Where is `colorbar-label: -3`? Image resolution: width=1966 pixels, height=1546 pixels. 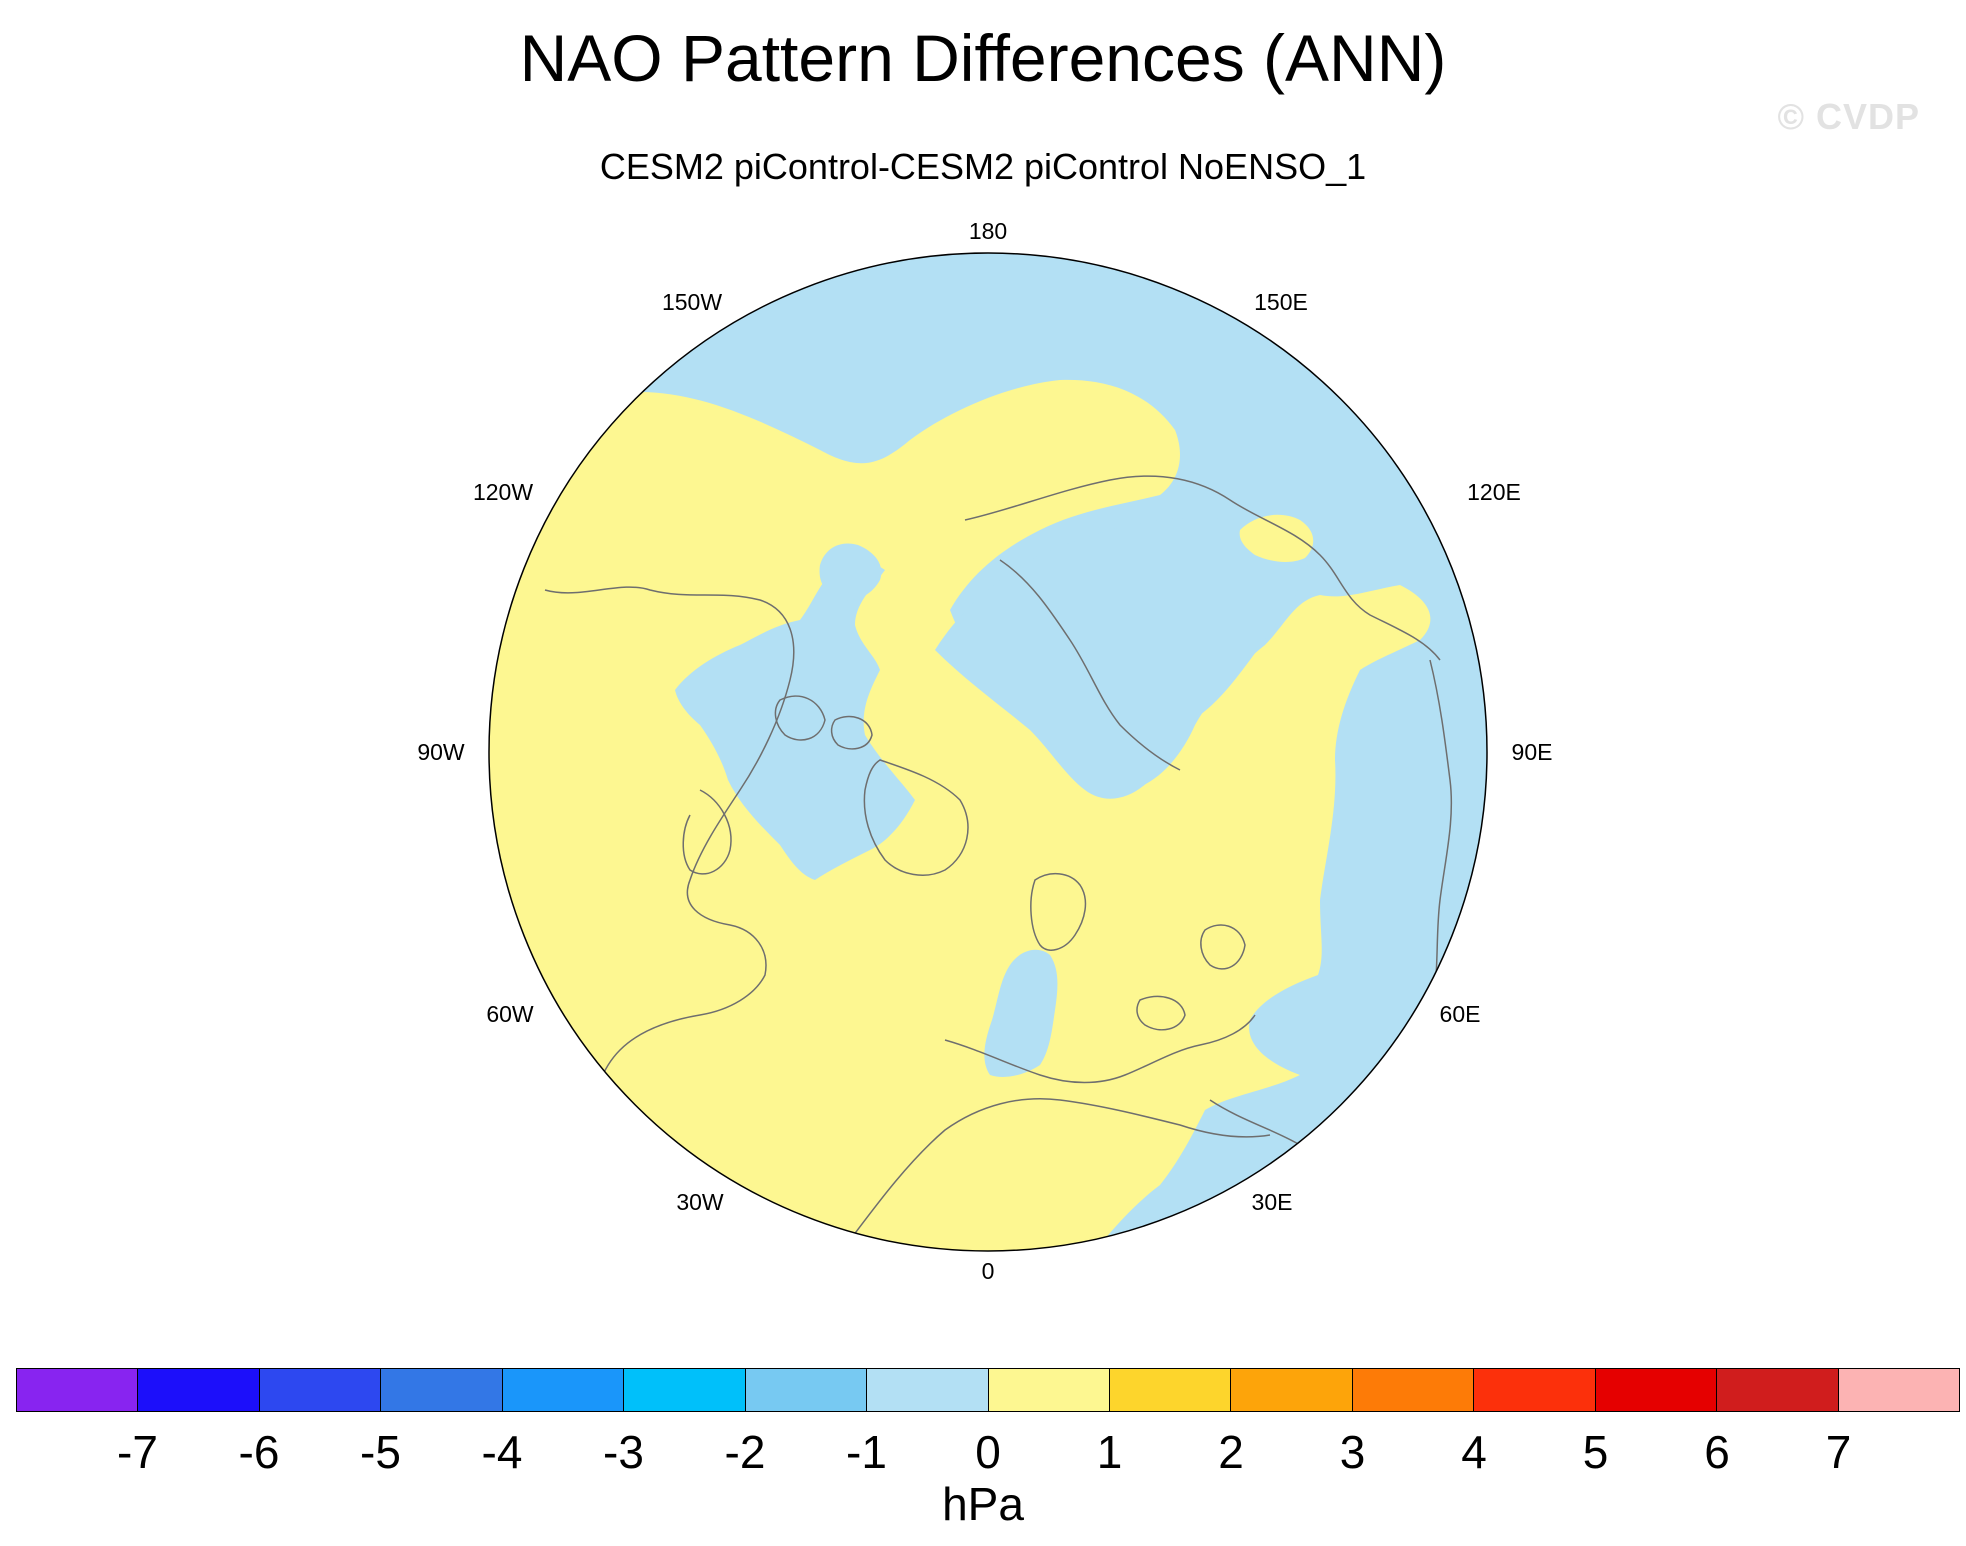
colorbar-label: -3 is located at coordinates (623, 1452).